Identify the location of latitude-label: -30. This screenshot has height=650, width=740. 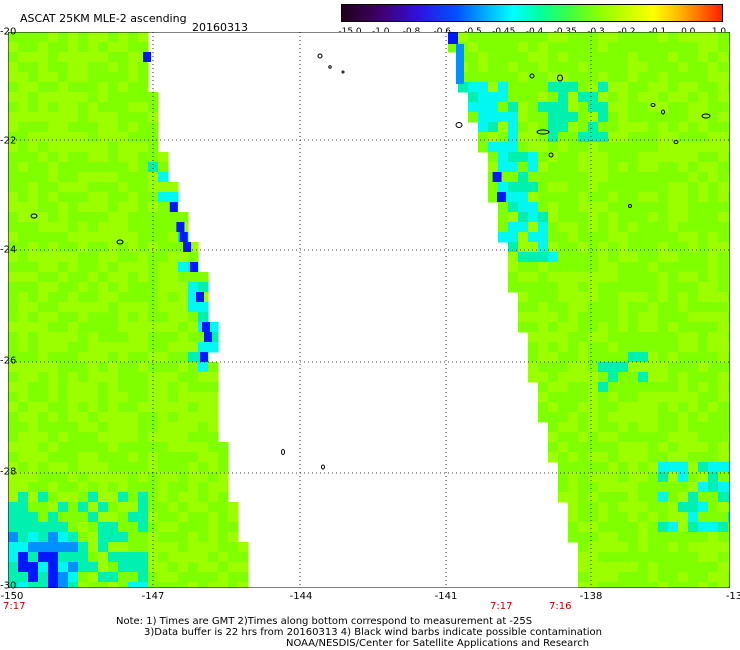
(8, 586).